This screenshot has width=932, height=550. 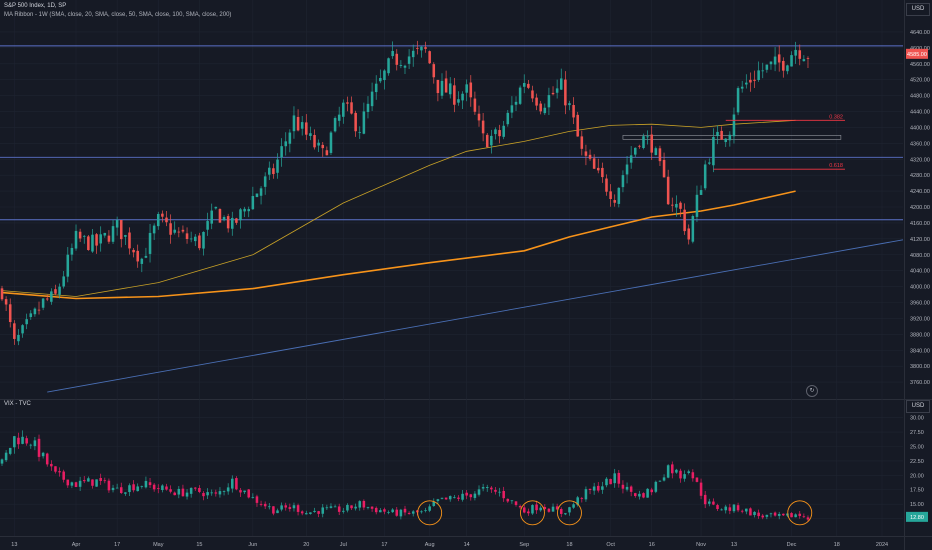 What do you see at coordinates (920, 97) in the screenshot?
I see `spx-y-tick-label: 4480.00` at bounding box center [920, 97].